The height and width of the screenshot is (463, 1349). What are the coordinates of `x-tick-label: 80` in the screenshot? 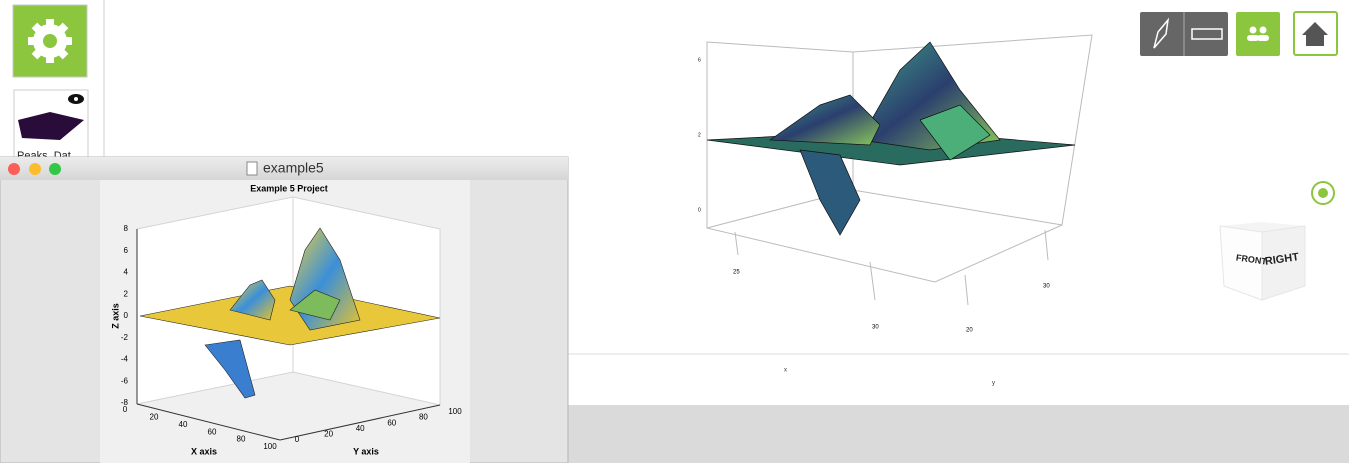 It's located at (241, 439).